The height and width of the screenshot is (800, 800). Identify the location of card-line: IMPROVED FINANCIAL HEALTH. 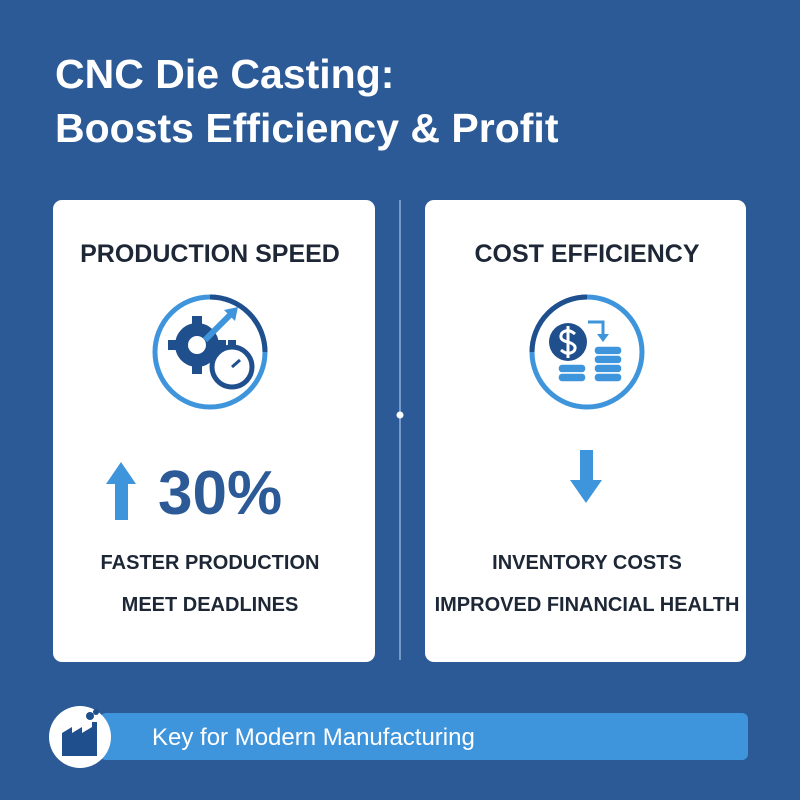
(587, 605).